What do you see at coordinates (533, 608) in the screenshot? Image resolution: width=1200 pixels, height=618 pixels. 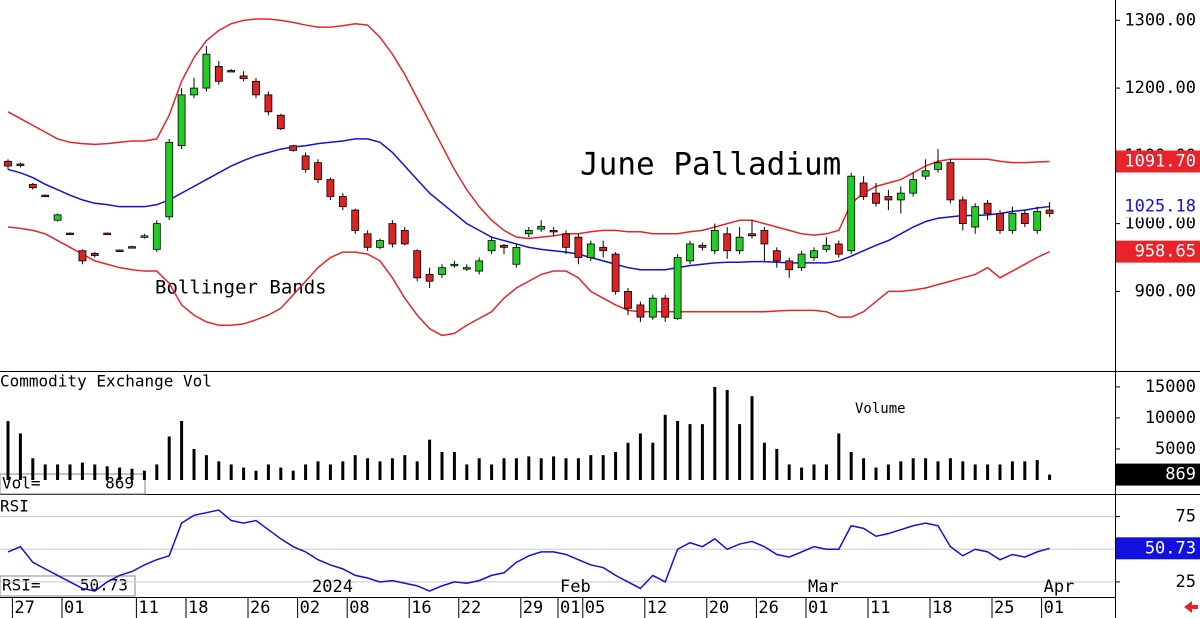 I see `x-tick-label: 29` at bounding box center [533, 608].